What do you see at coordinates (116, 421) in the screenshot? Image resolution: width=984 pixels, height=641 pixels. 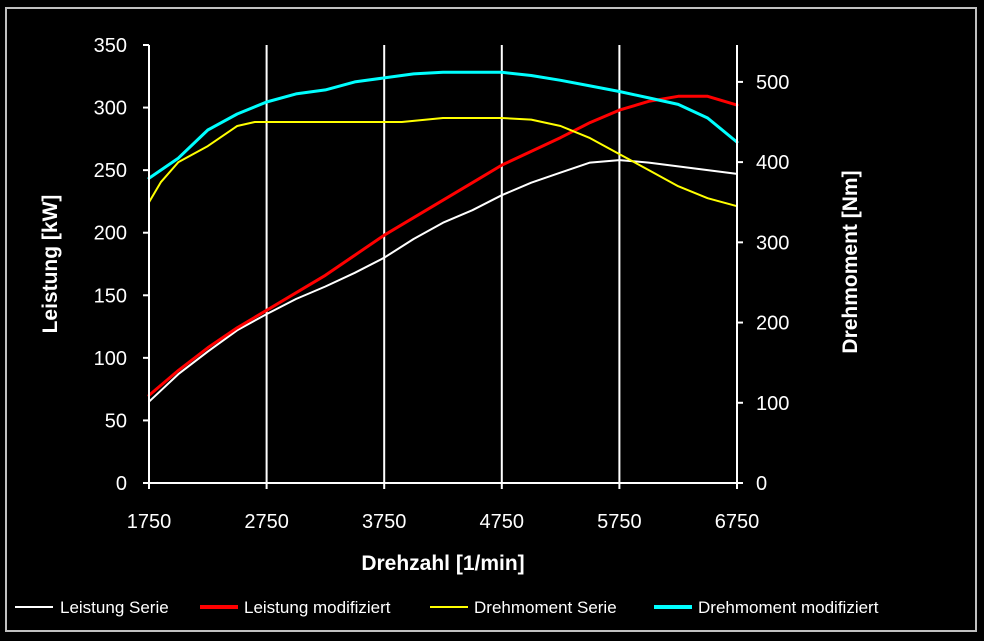 I see `y-tick-label-50: 50` at bounding box center [116, 421].